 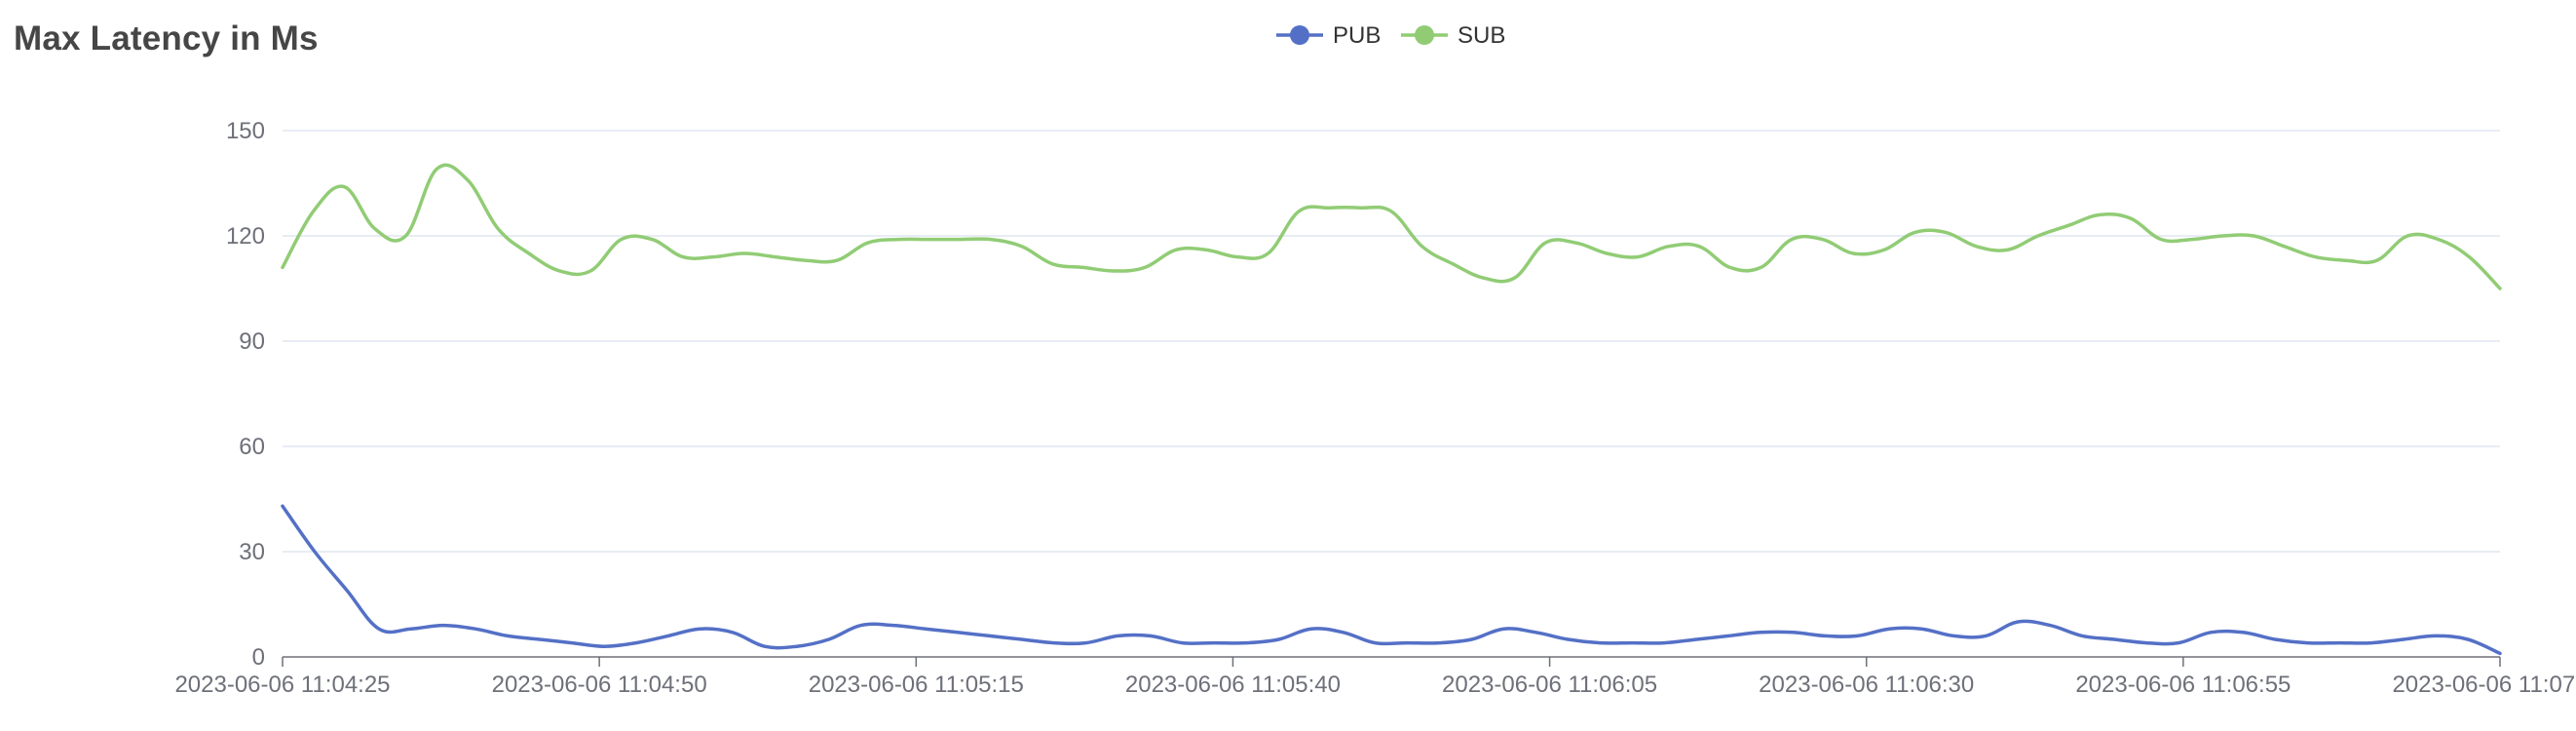 What do you see at coordinates (166, 38) in the screenshot?
I see `chart-title: Max Latency in Ms` at bounding box center [166, 38].